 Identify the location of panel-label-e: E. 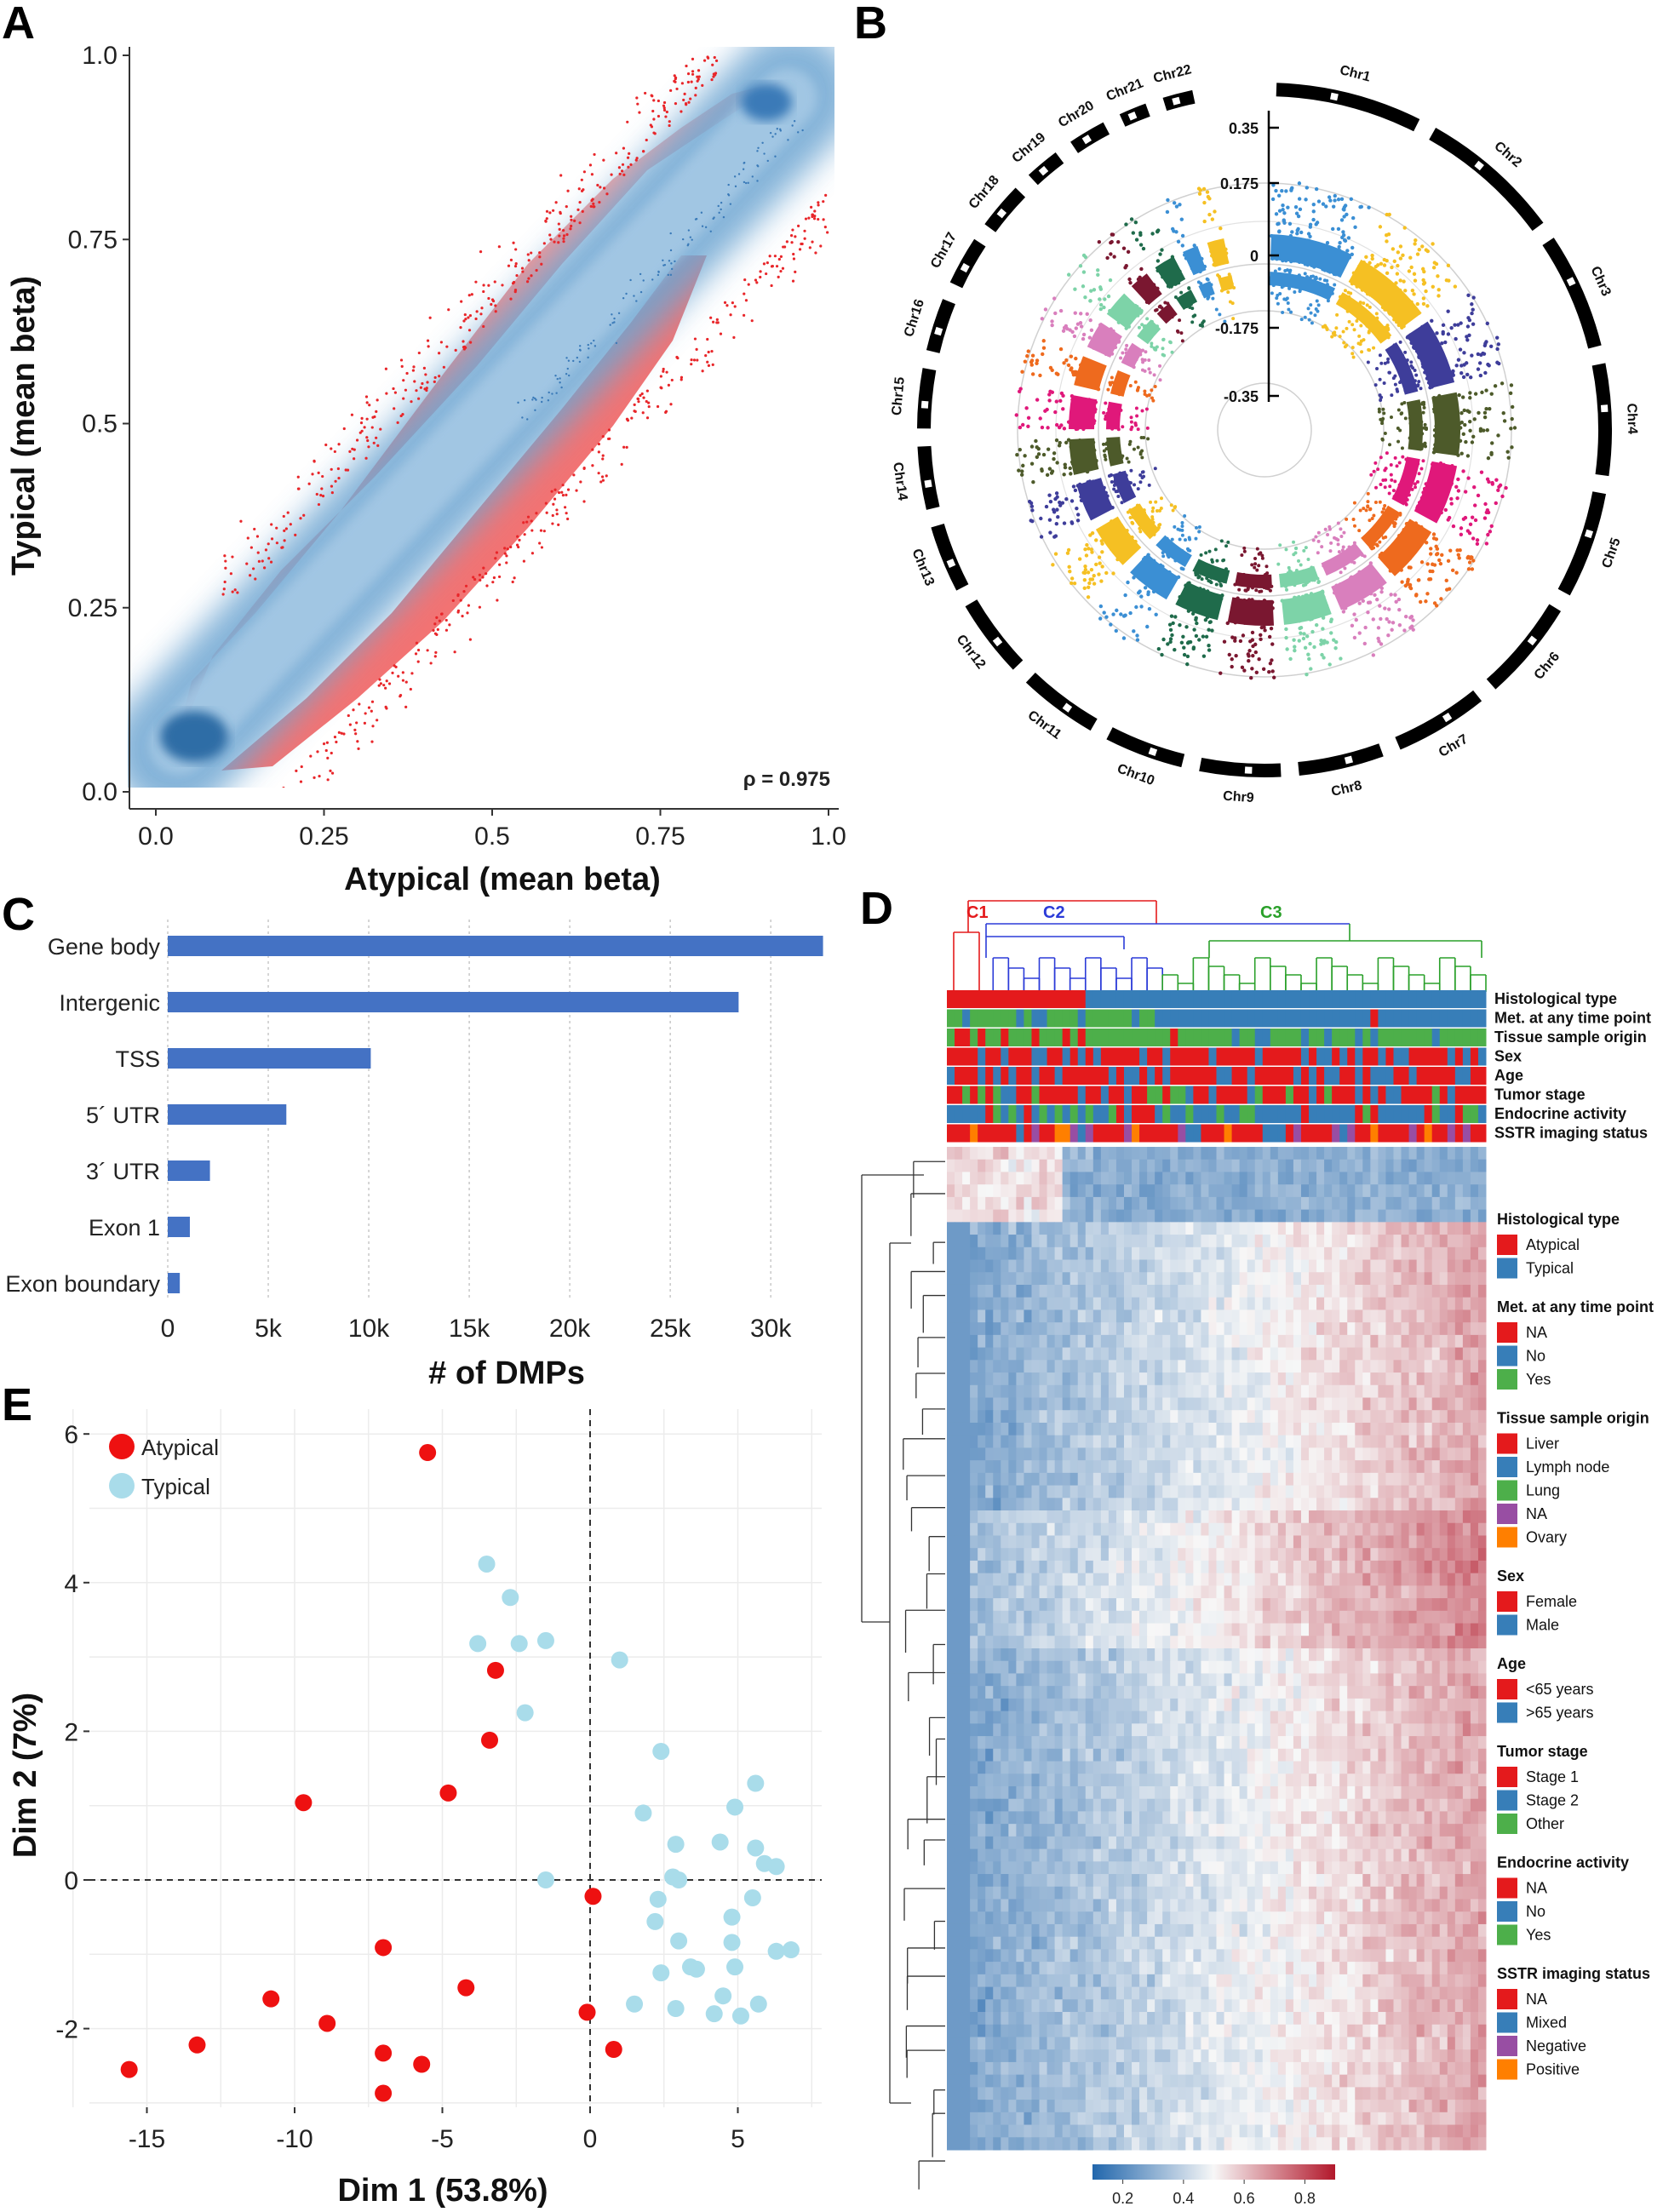
(17, 1404).